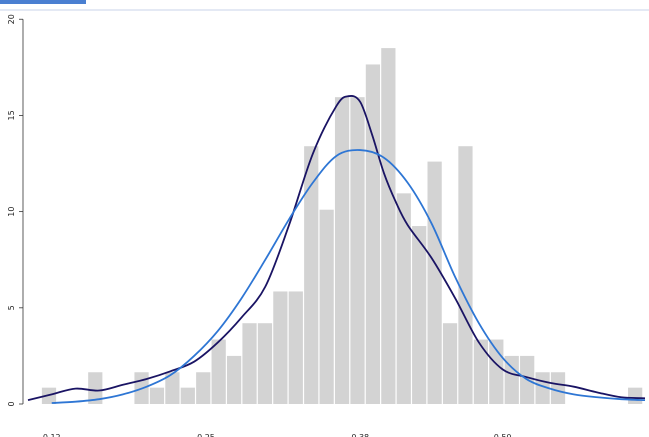 Image resolution: width=649 pixels, height=437 pixels. Describe the element at coordinates (11, 307) in the screenshot. I see `y-tick-label: 5` at that location.